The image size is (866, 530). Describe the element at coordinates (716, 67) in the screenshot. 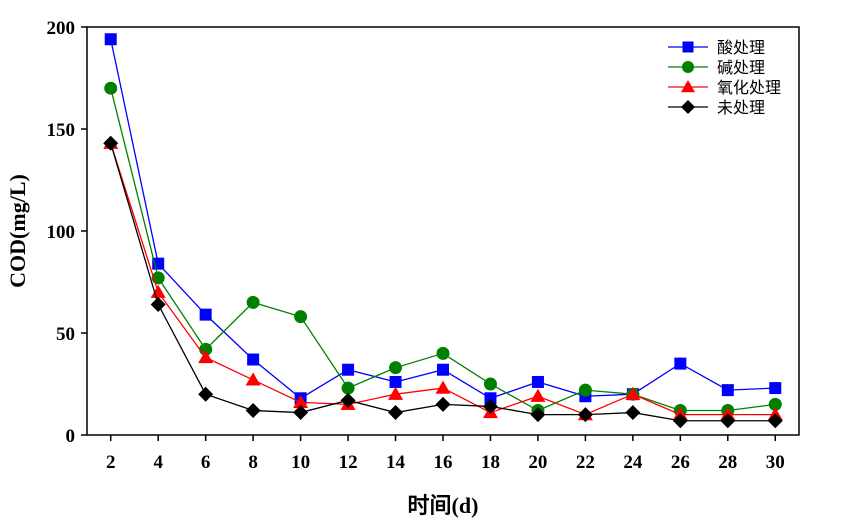

I see `legend-item: 碱处理` at that location.